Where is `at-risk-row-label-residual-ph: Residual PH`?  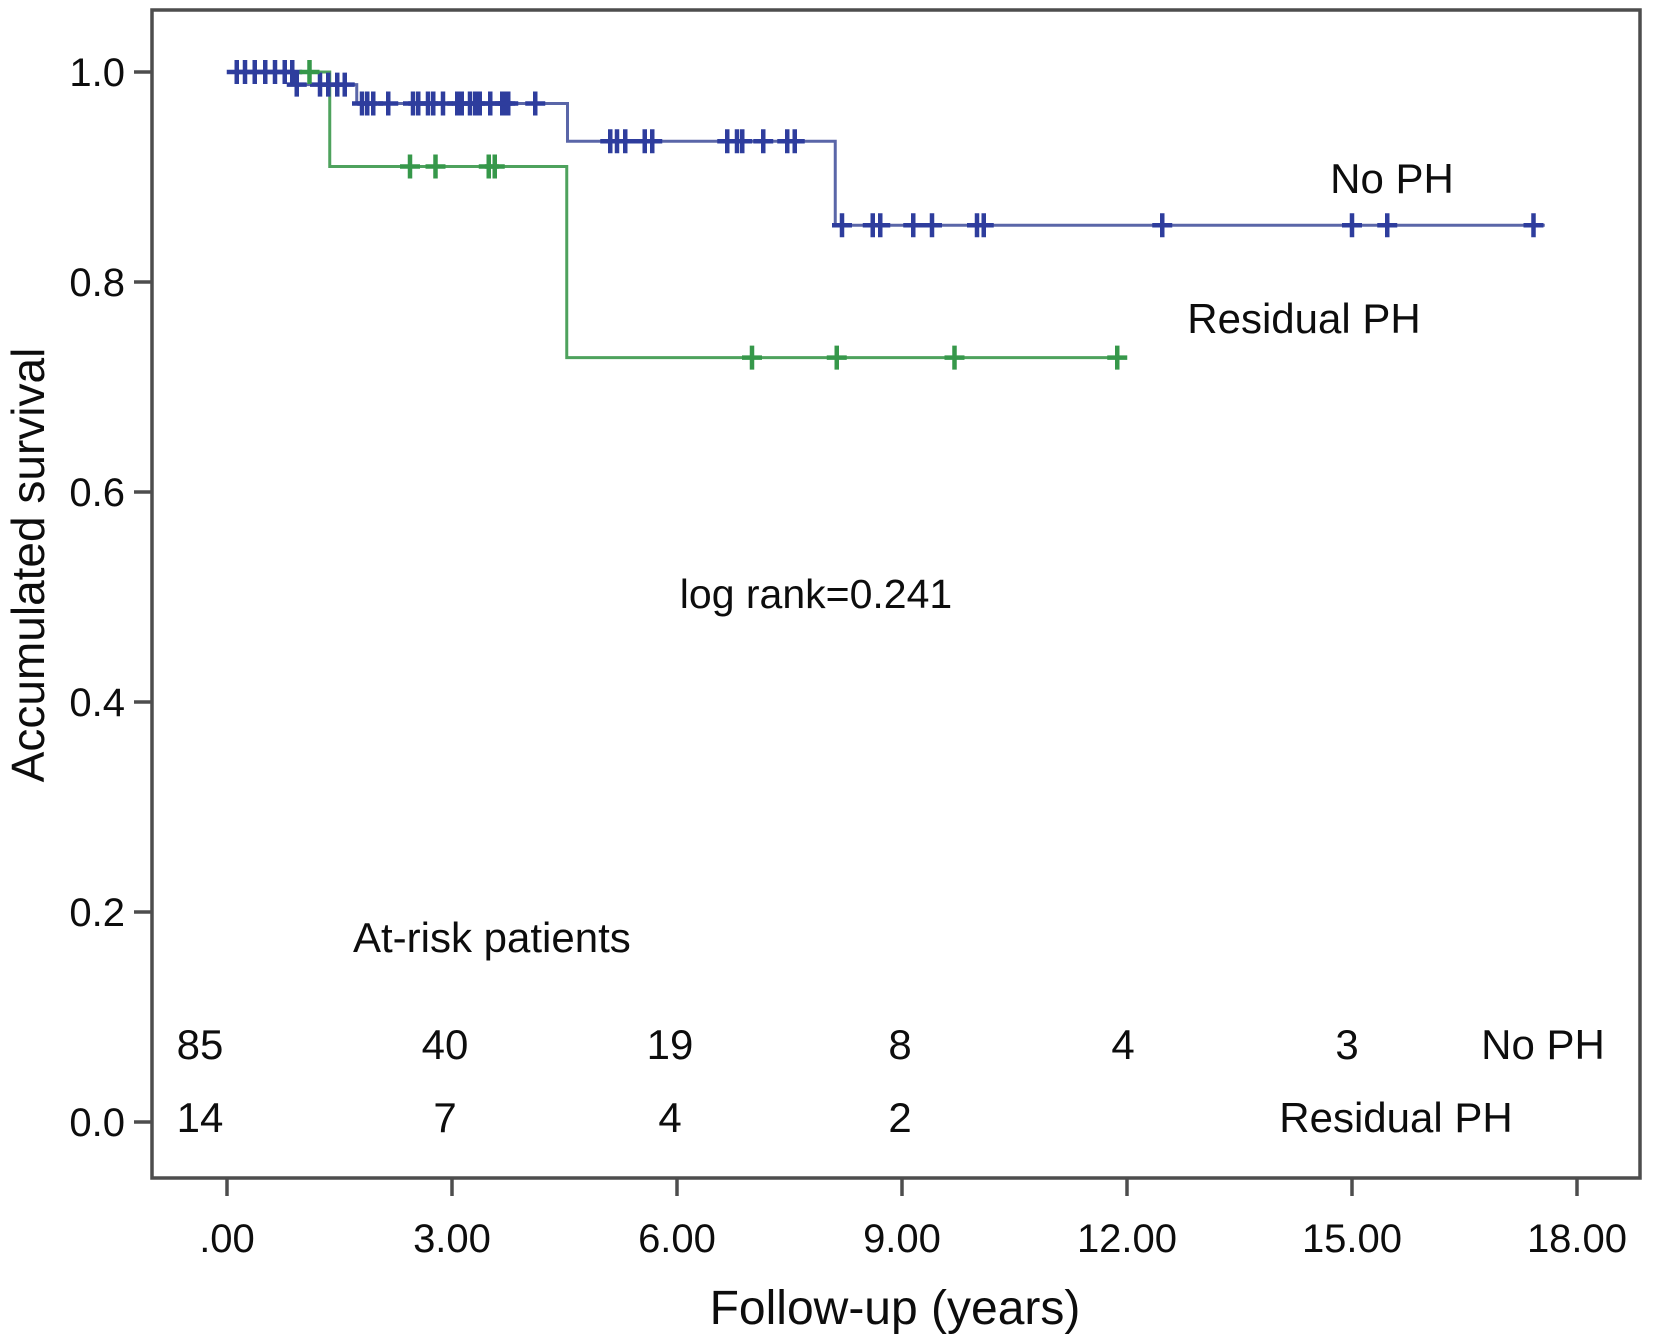
at-risk-row-label-residual-ph: Residual PH is located at coordinates (1395, 1117).